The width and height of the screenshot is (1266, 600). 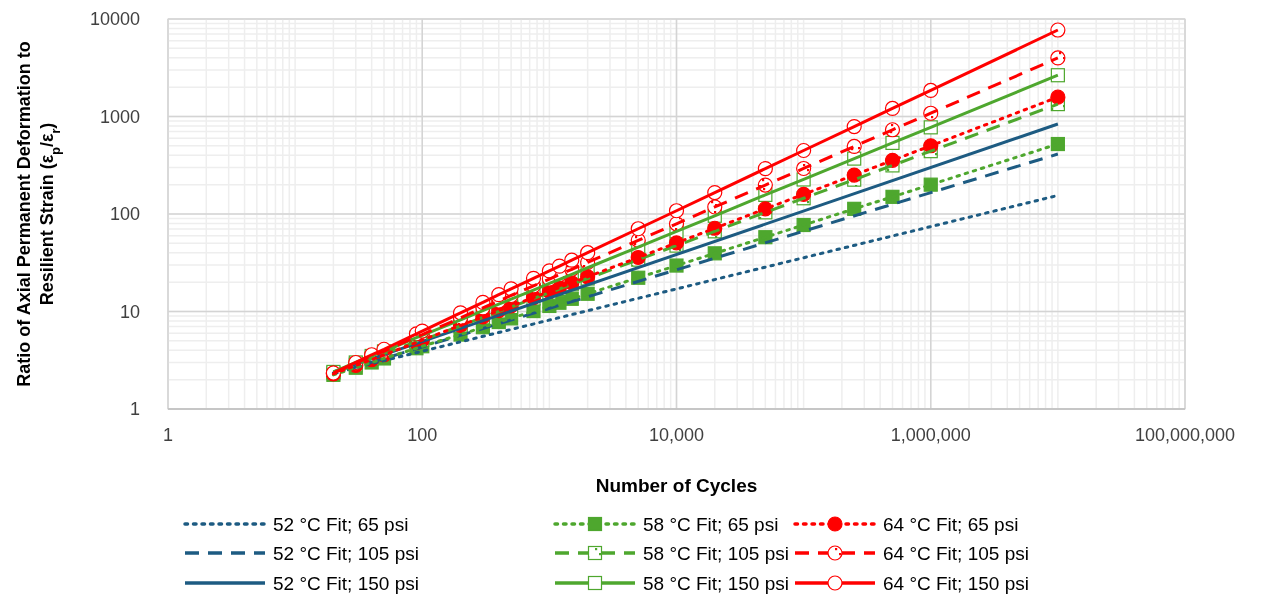 What do you see at coordinates (956, 583) in the screenshot?
I see `legend-label: 64 °C Fit; 150 psi` at bounding box center [956, 583].